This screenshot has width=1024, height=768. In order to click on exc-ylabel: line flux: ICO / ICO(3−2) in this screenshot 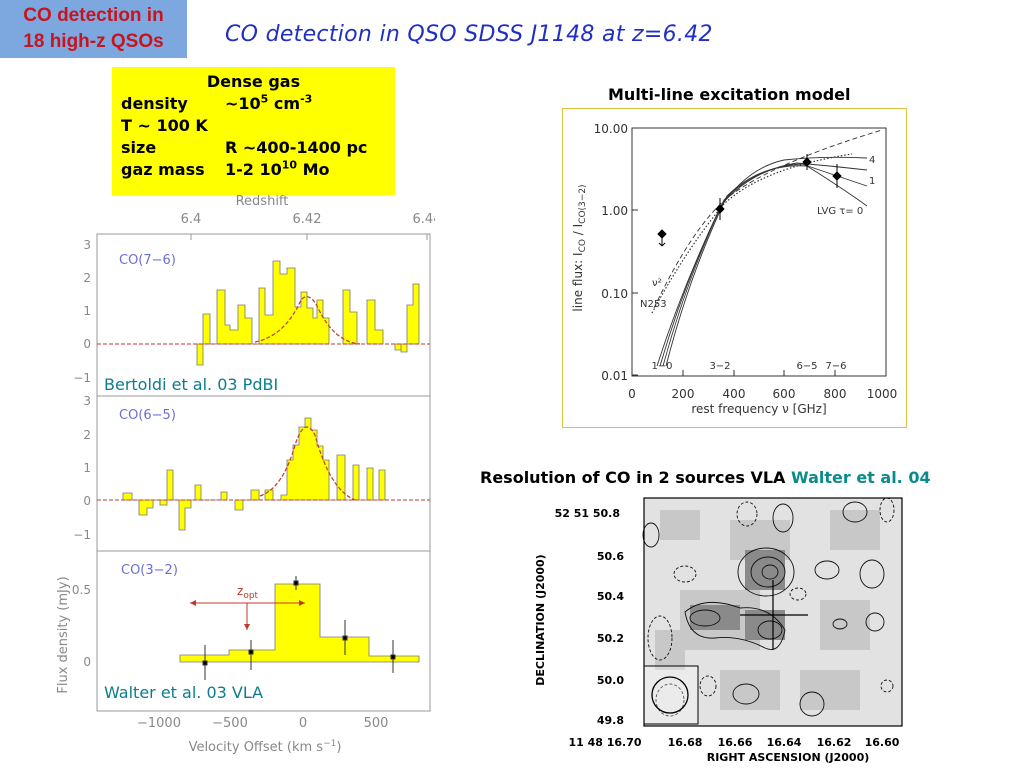, I will do `click(579, 247)`.